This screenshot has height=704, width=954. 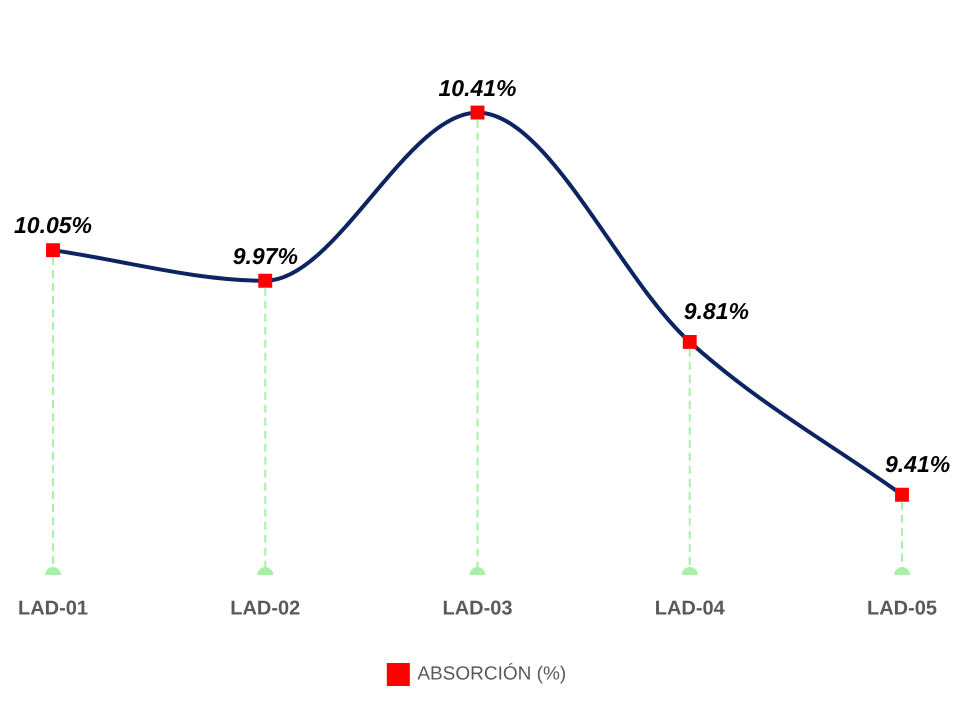 I want to click on data-label: 10.41%, so click(x=477, y=87).